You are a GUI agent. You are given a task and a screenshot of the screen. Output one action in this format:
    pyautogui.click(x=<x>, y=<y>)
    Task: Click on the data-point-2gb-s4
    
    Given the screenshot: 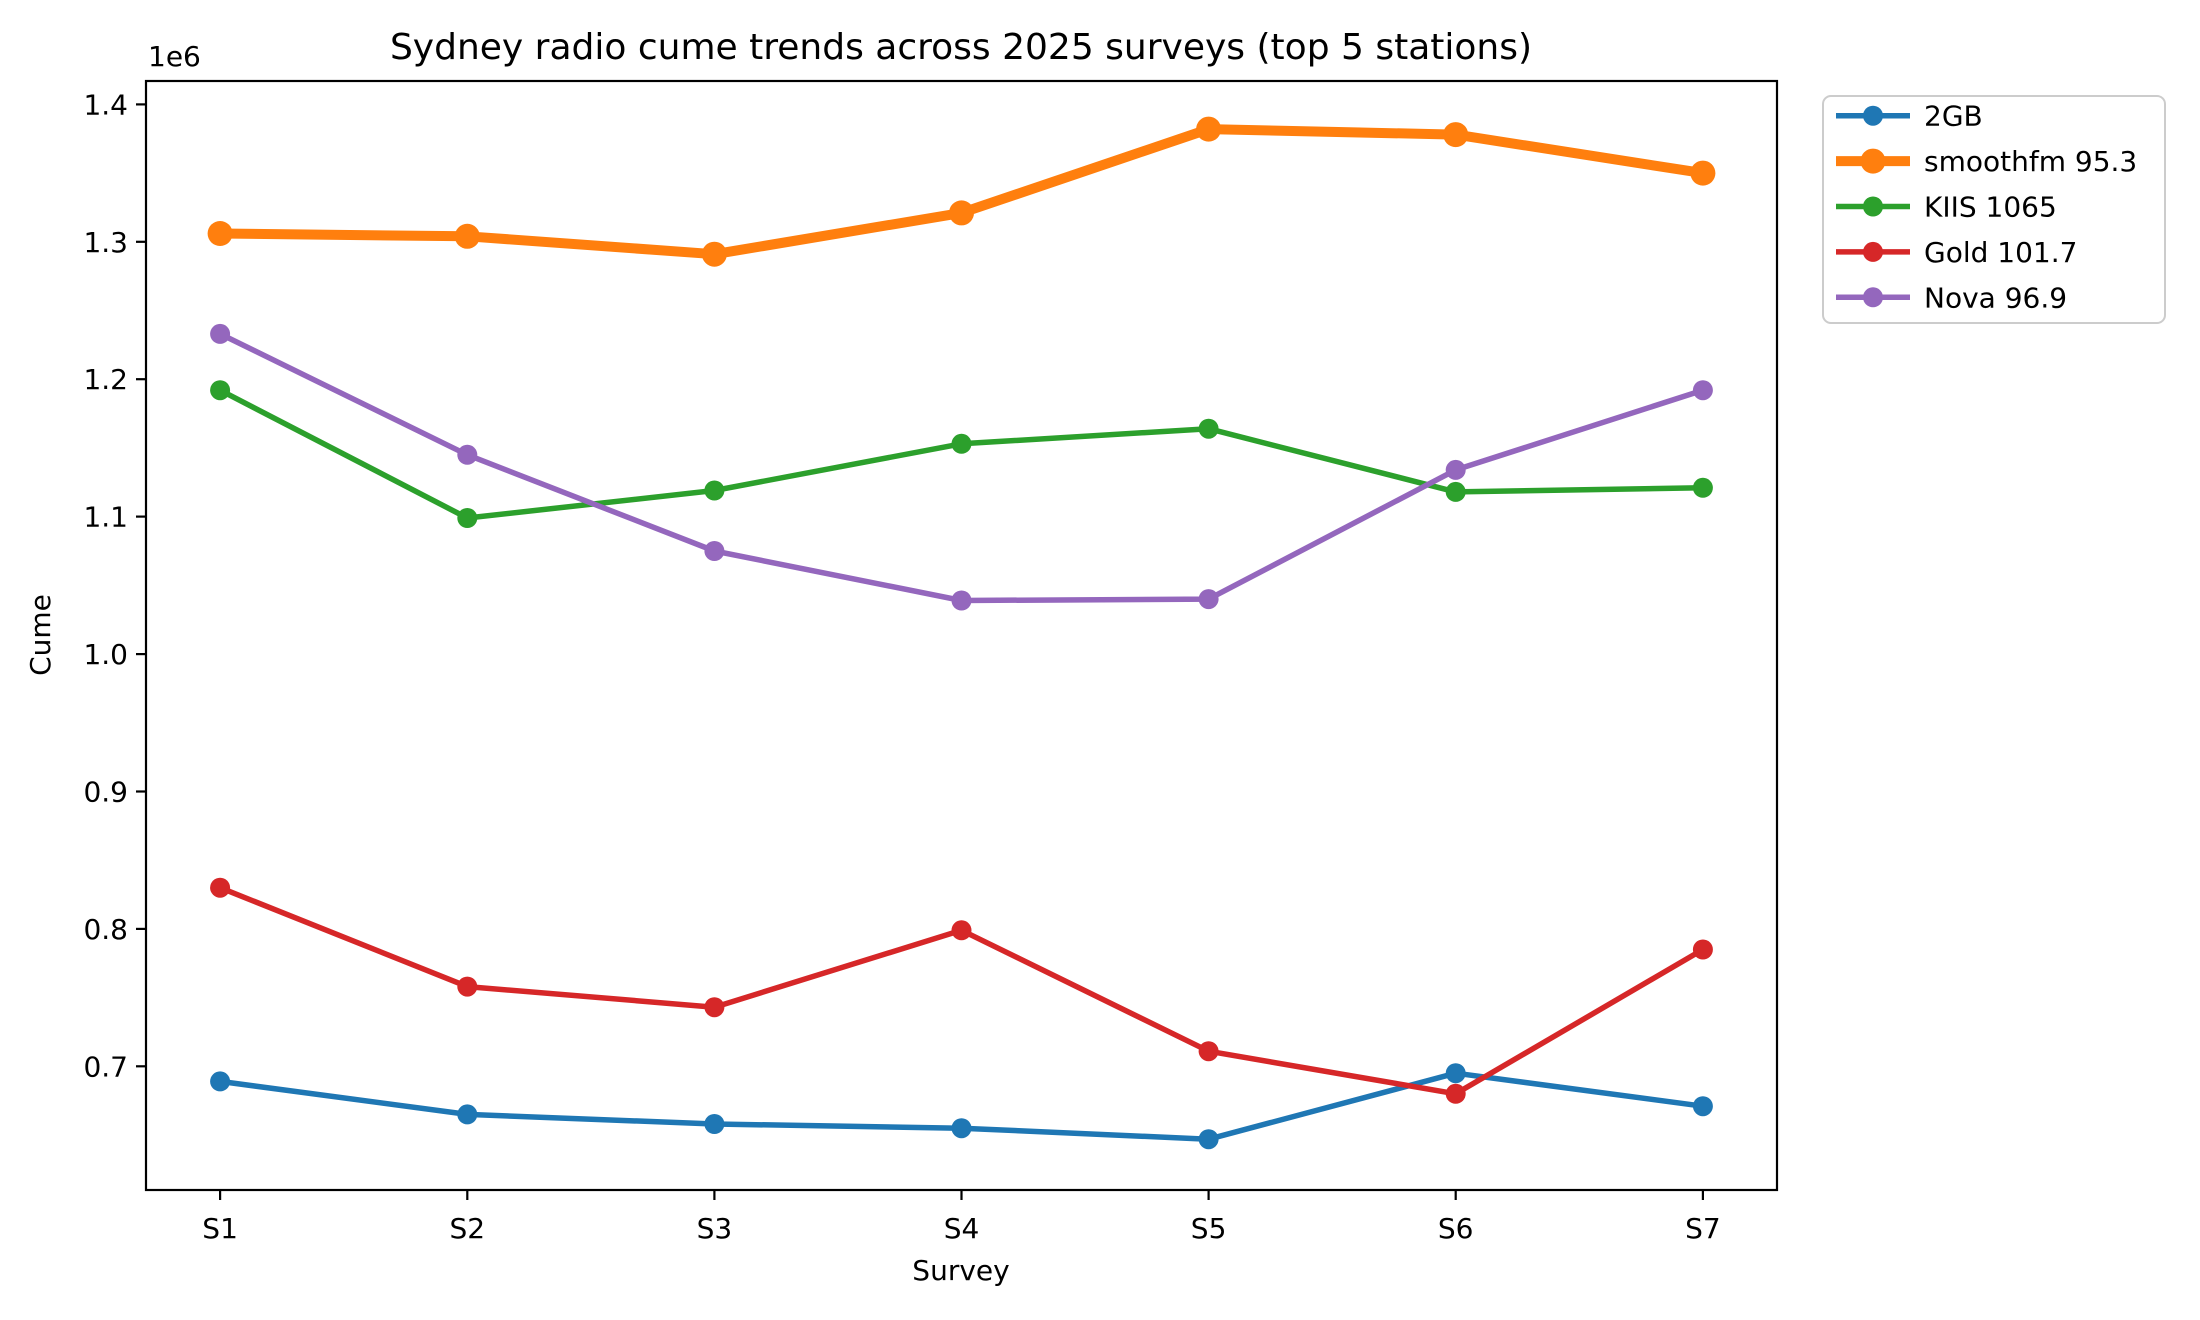 What is the action you would take?
    pyautogui.click(x=961, y=1128)
    